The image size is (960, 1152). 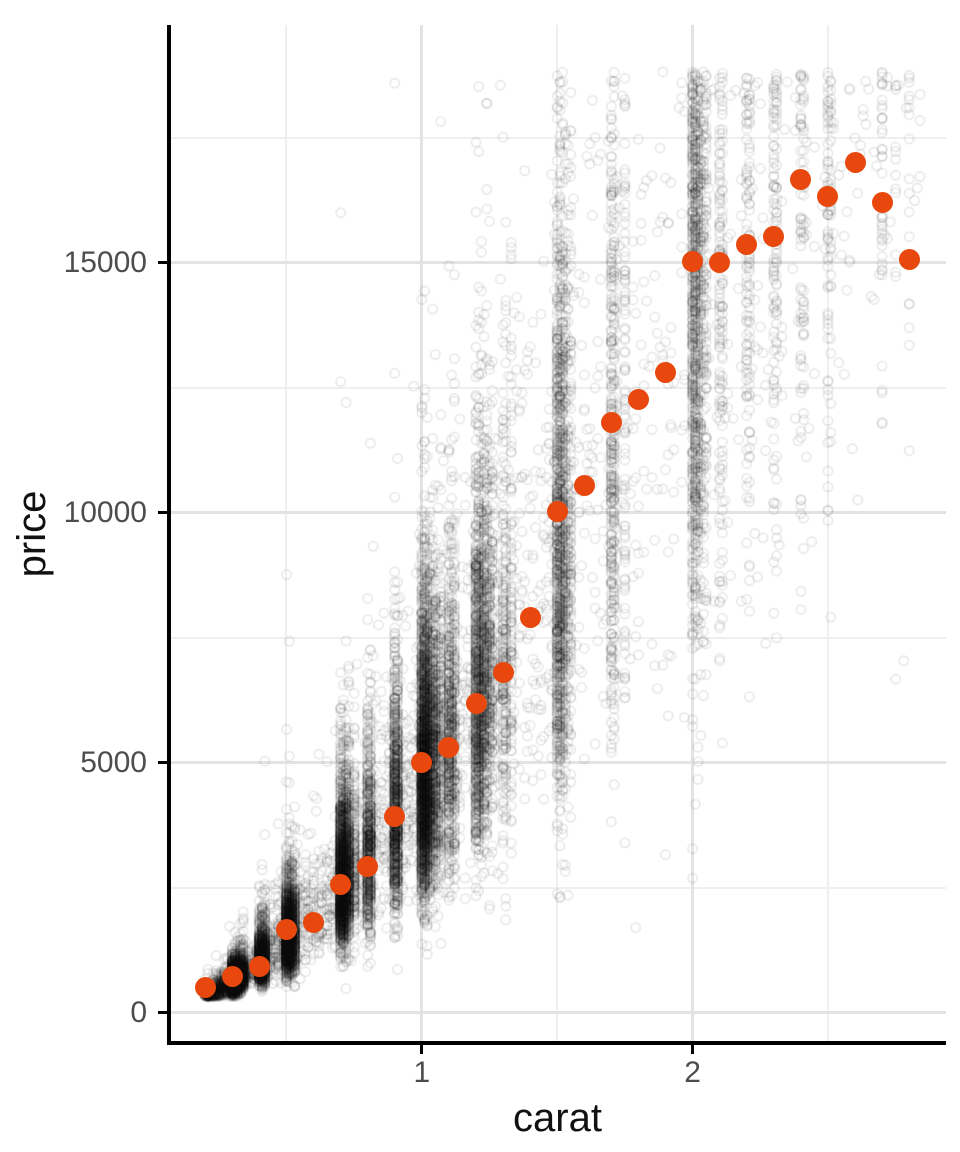 What do you see at coordinates (395, 817) in the screenshot?
I see `mean-point-carat-0.9` at bounding box center [395, 817].